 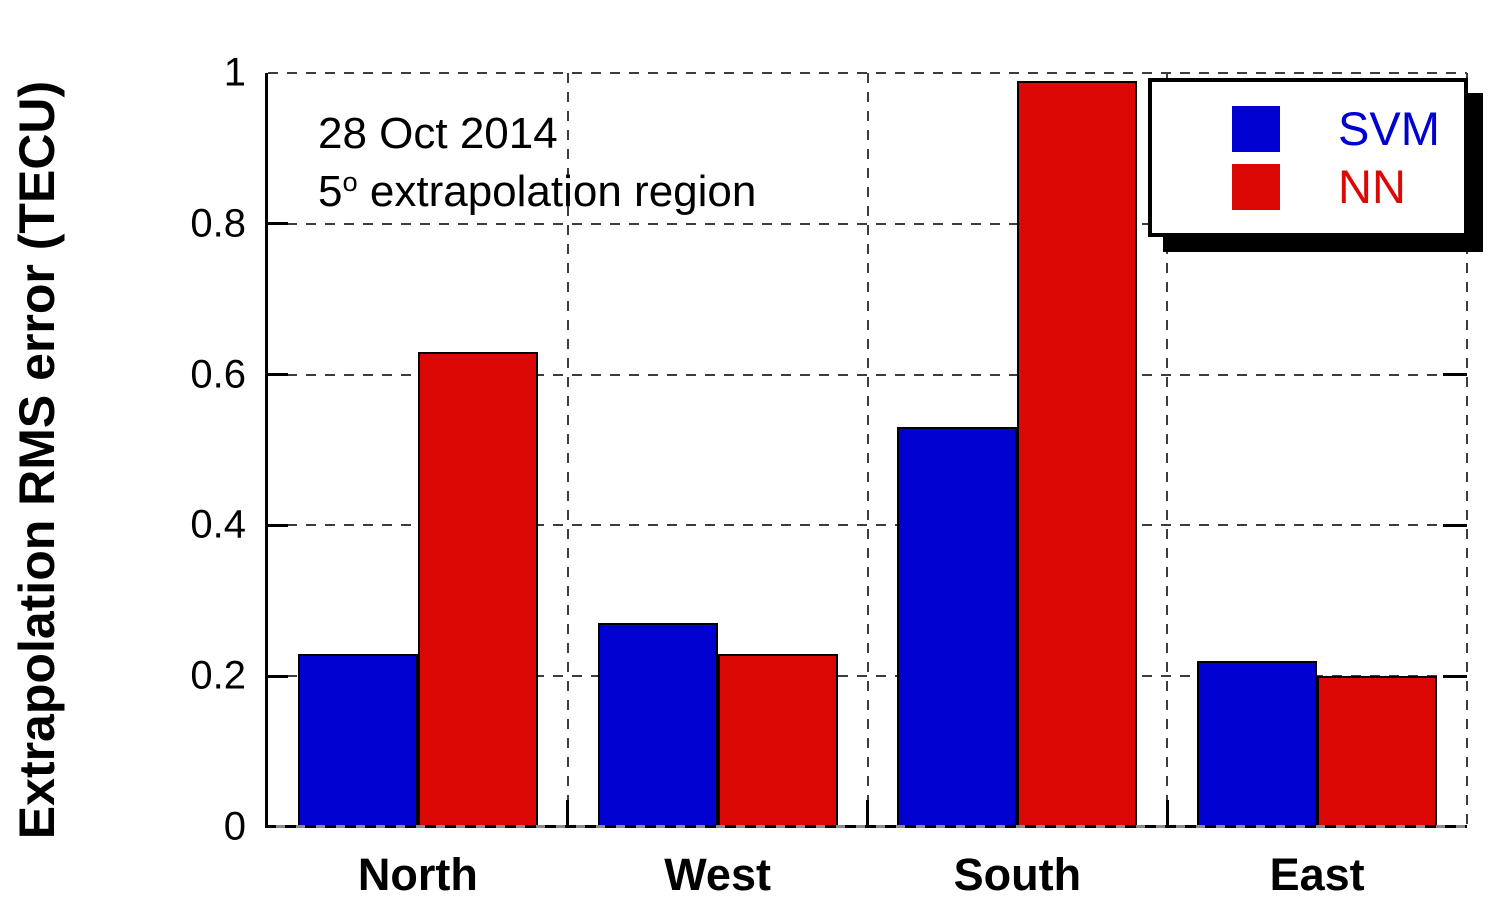 What do you see at coordinates (717, 874) in the screenshot?
I see `x-tick-label-west: West` at bounding box center [717, 874].